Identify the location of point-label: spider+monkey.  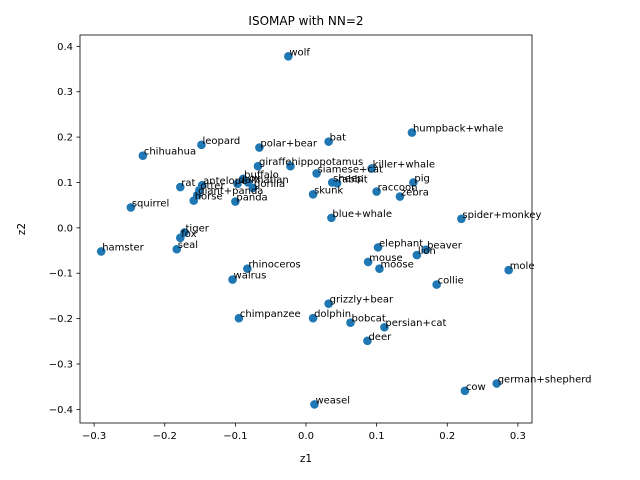
(501, 215).